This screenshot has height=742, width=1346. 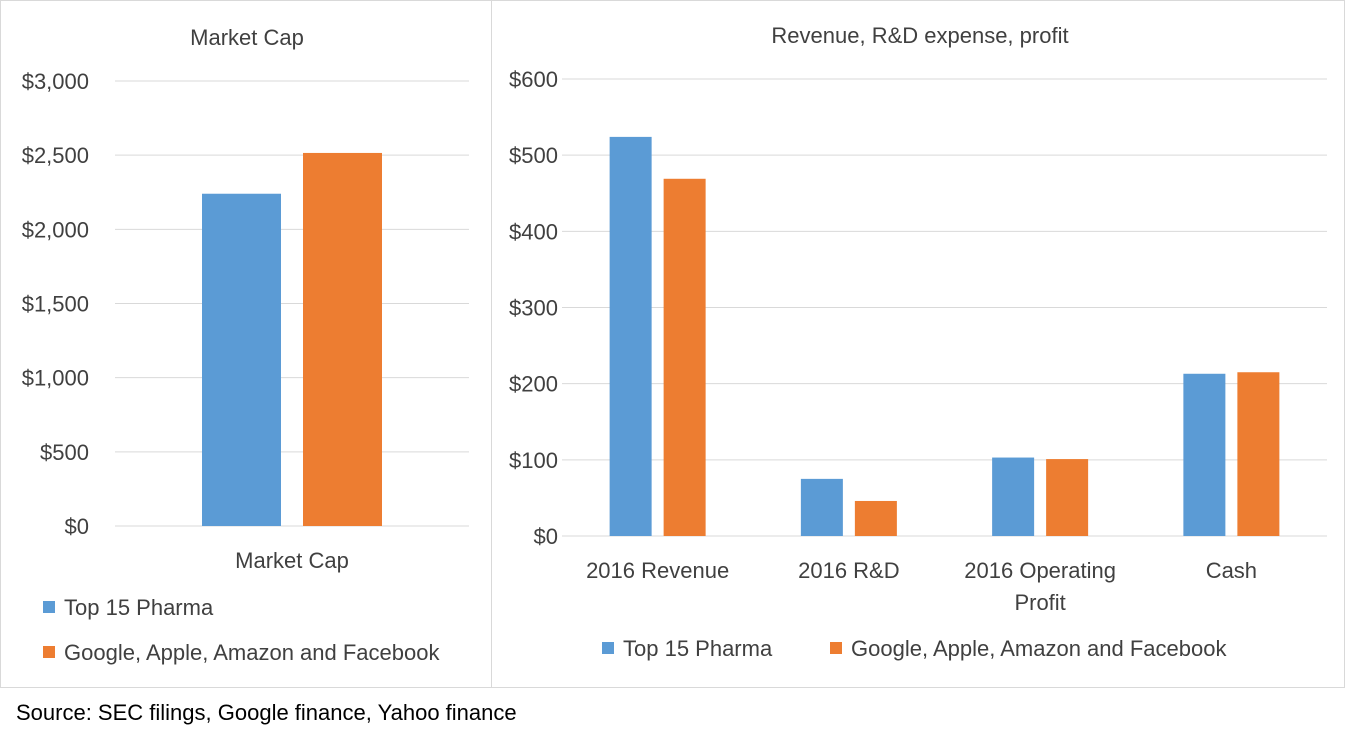 What do you see at coordinates (292, 560) in the screenshot?
I see `category-label: Market Cap` at bounding box center [292, 560].